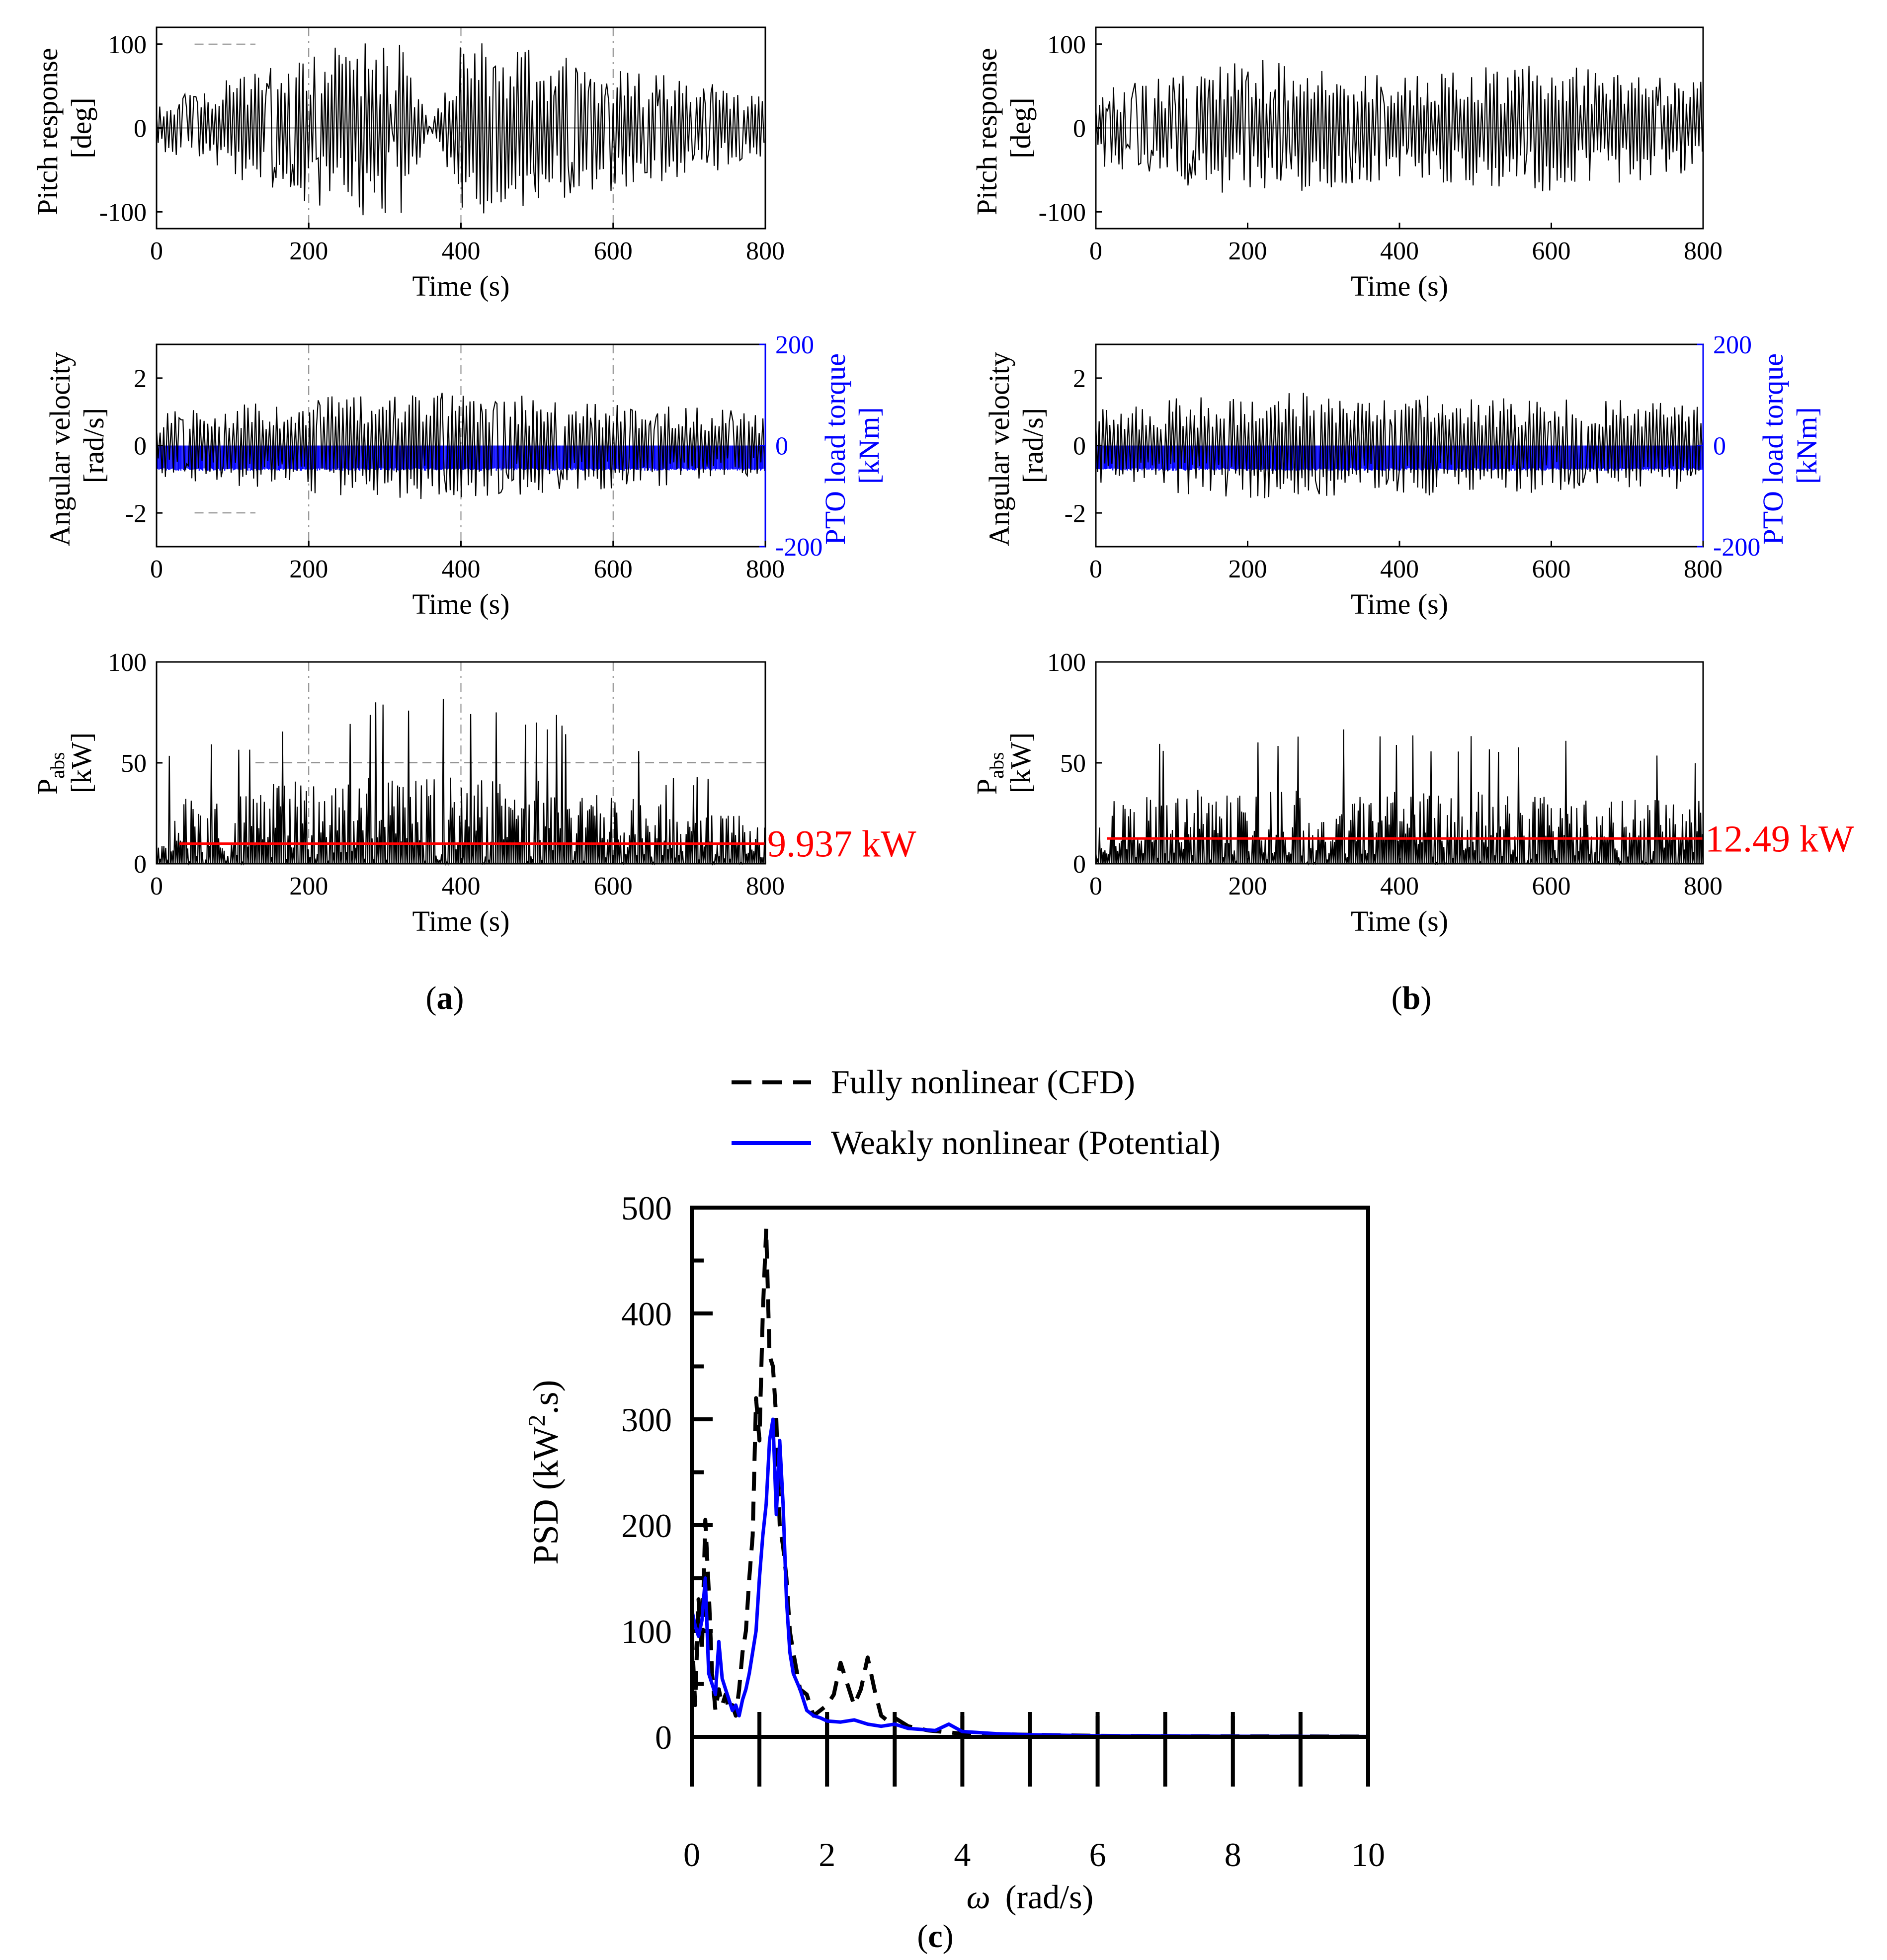  Describe the element at coordinates (432, 998) in the screenshot. I see `panel-label-a-open: (` at that location.